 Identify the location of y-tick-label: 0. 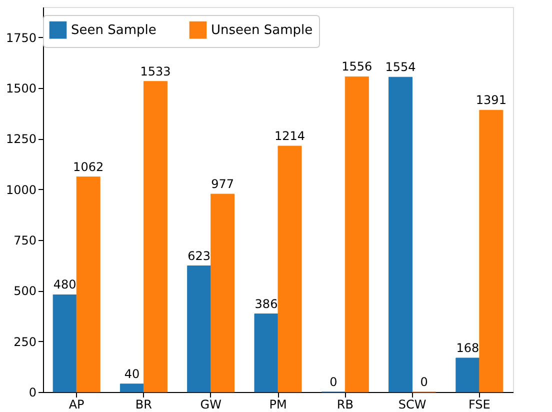
(32, 393).